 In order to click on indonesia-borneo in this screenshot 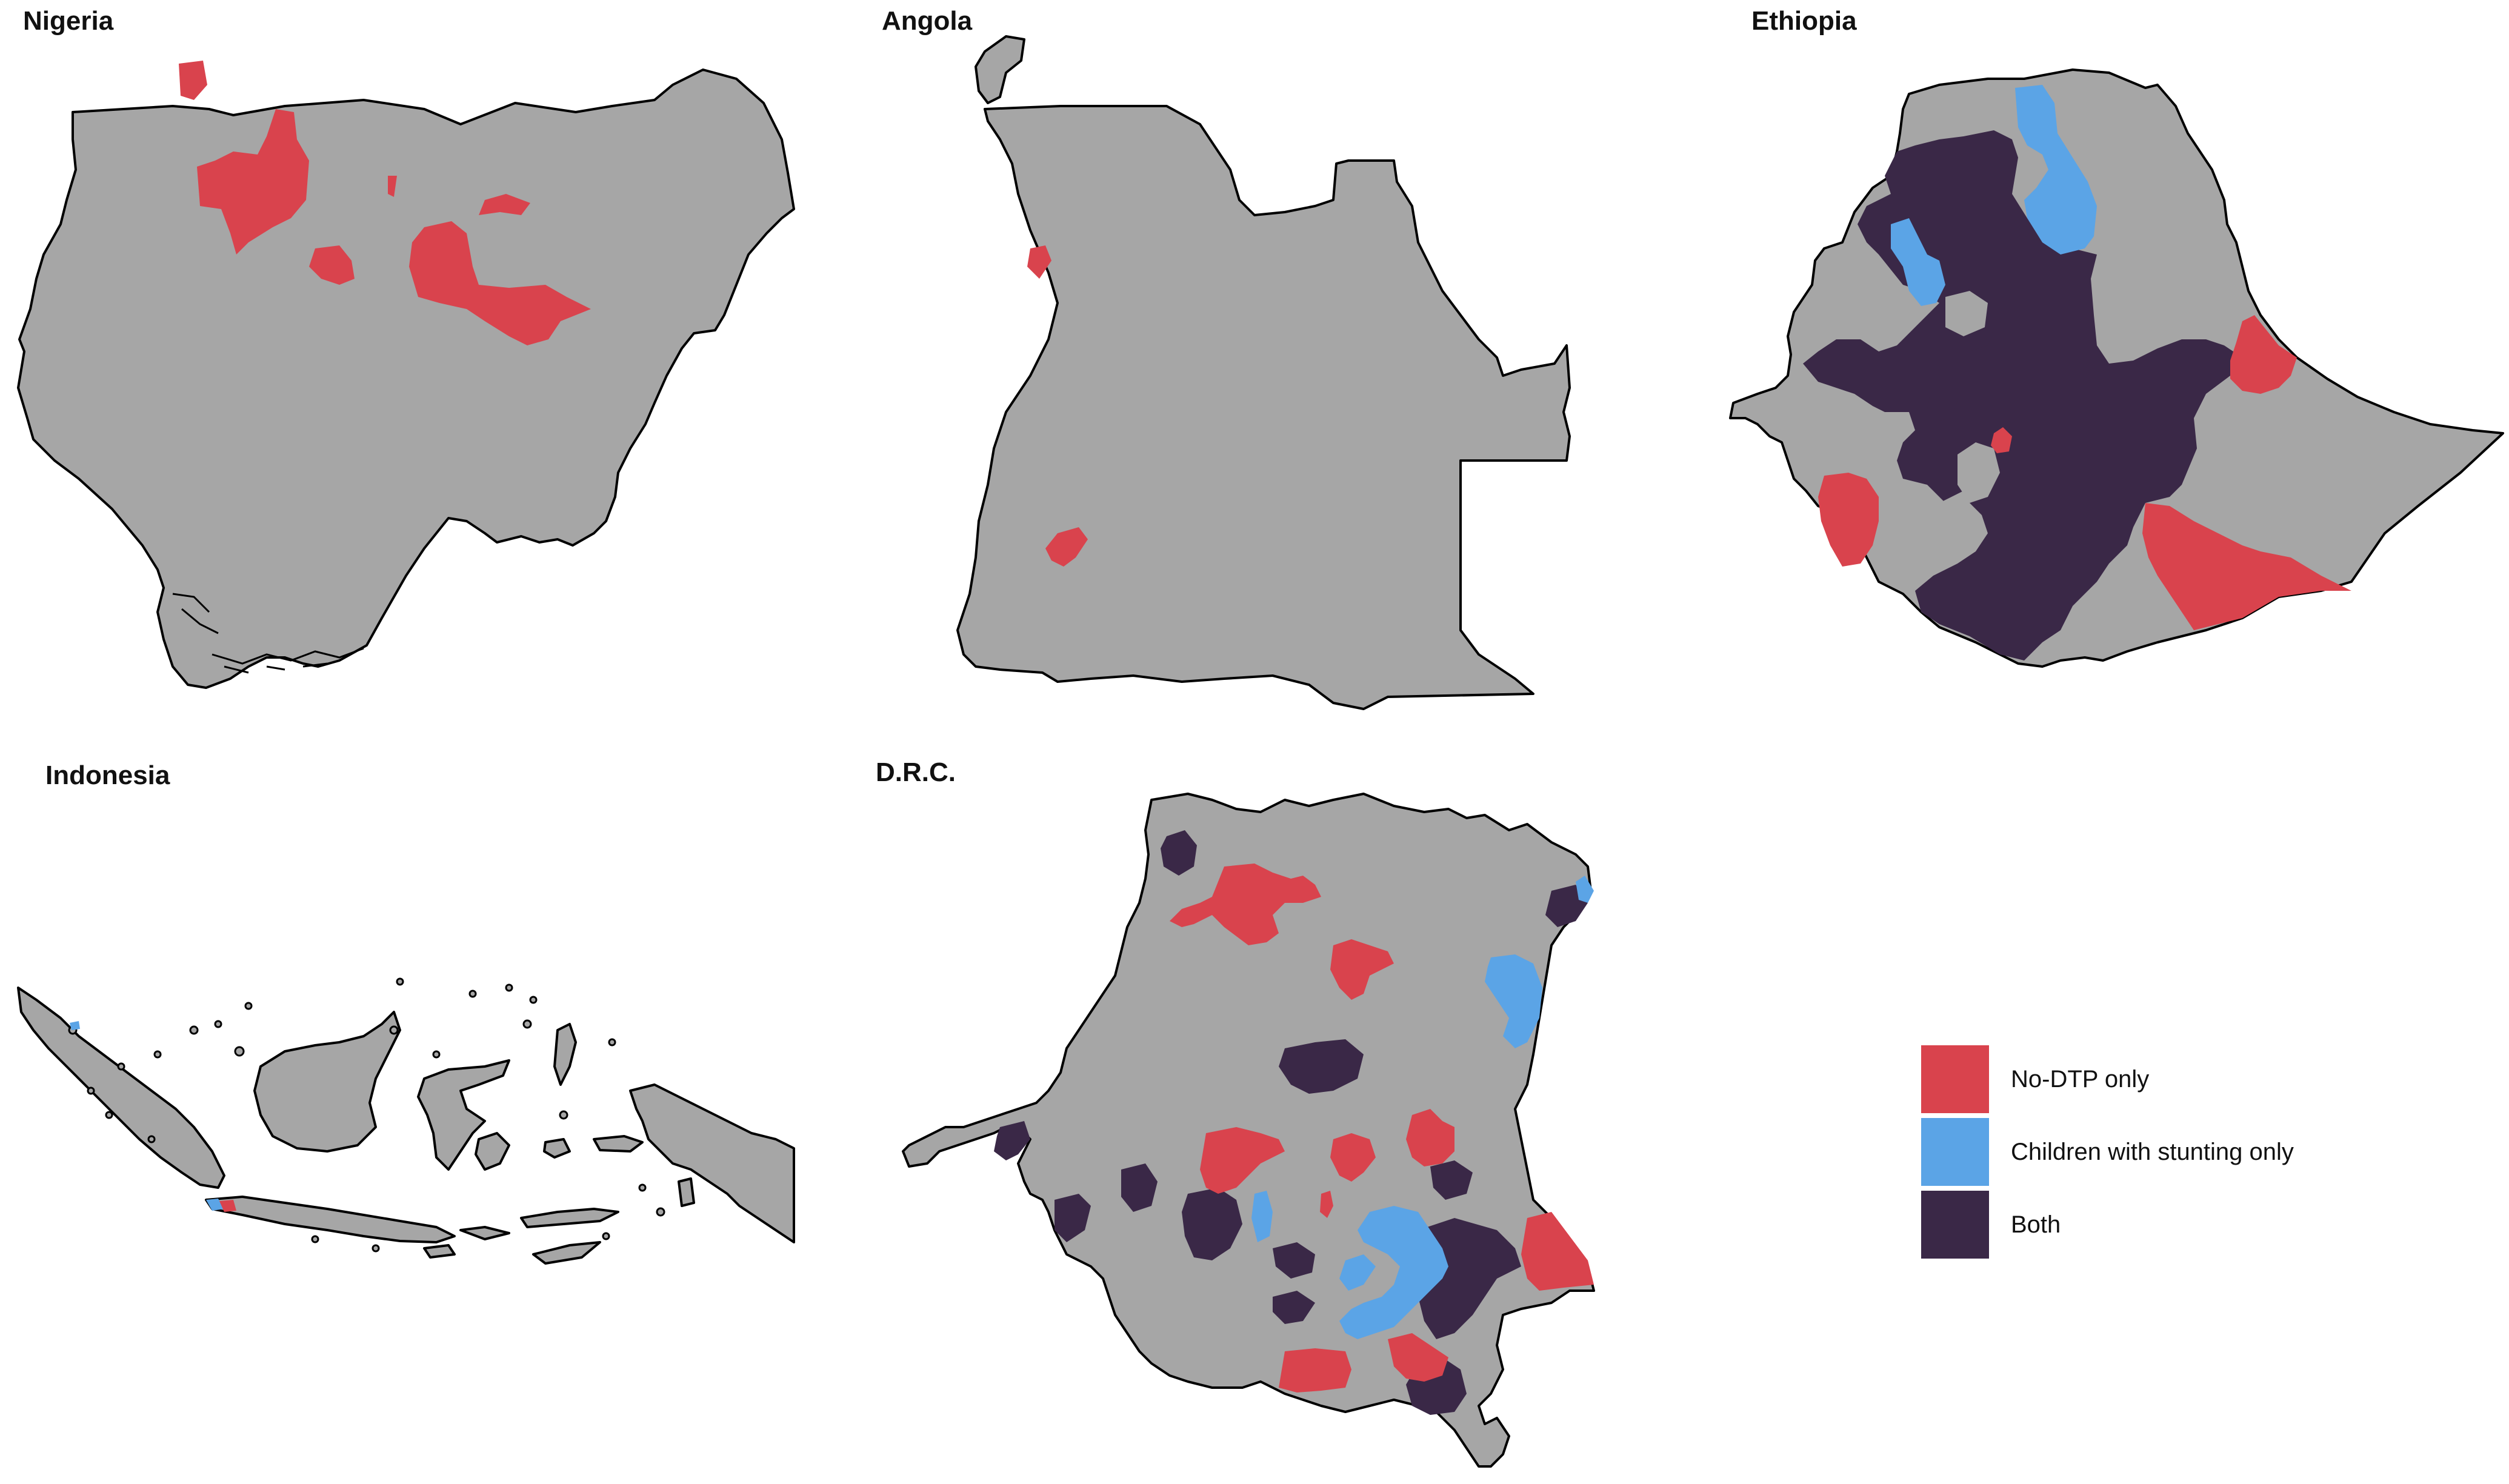, I will do `click(327, 1082)`.